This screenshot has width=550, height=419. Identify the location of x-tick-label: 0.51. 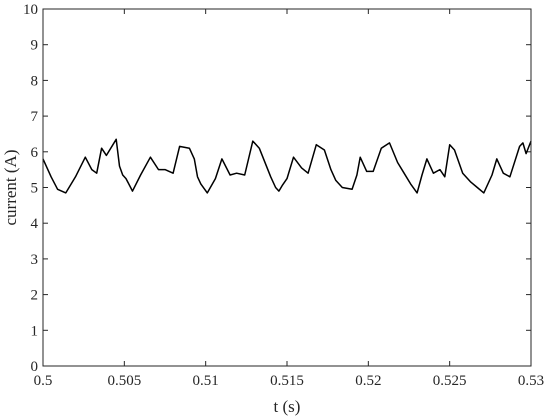
(206, 381).